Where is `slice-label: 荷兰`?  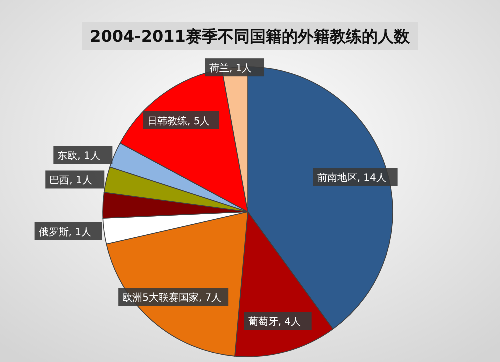
slice-label: 荷兰 is located at coordinates (220, 68).